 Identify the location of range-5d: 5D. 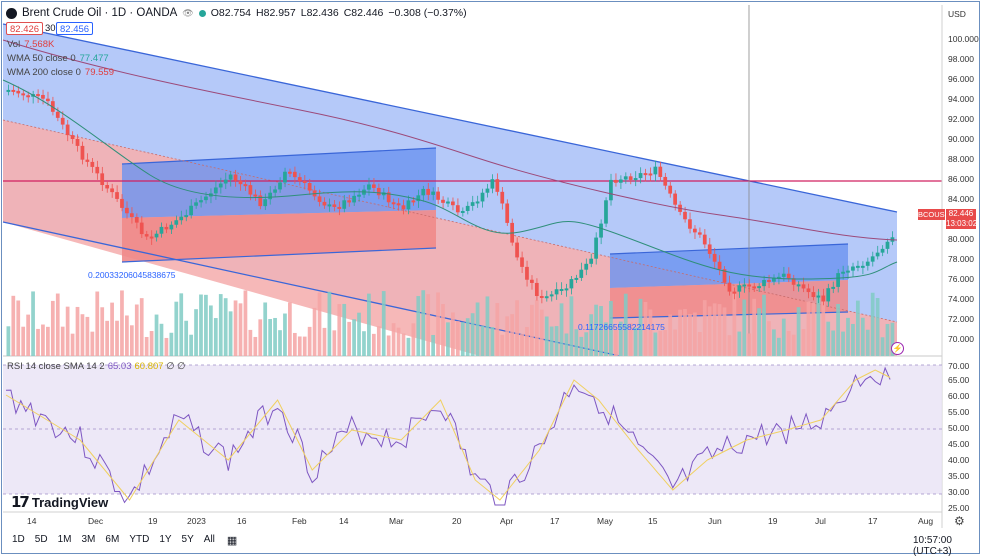
(41, 539).